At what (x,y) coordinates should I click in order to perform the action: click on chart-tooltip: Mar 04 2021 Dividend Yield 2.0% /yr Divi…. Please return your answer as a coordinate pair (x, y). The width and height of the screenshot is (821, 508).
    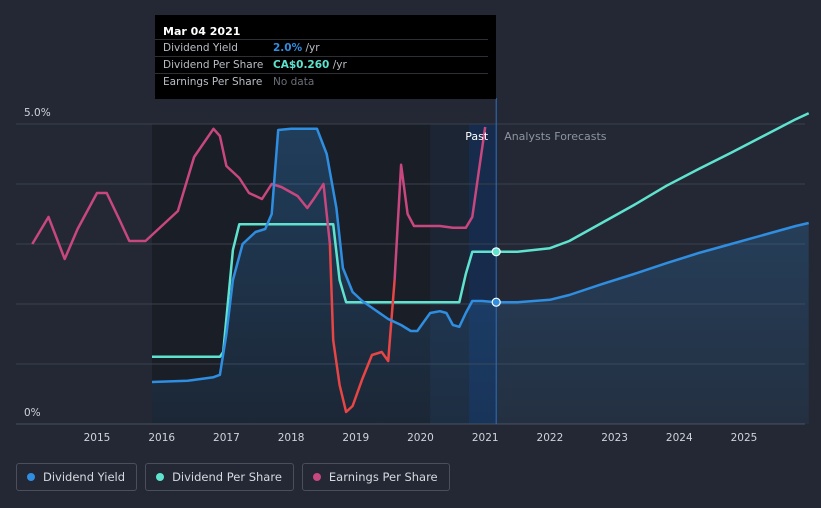
    Looking at the image, I should click on (325, 57).